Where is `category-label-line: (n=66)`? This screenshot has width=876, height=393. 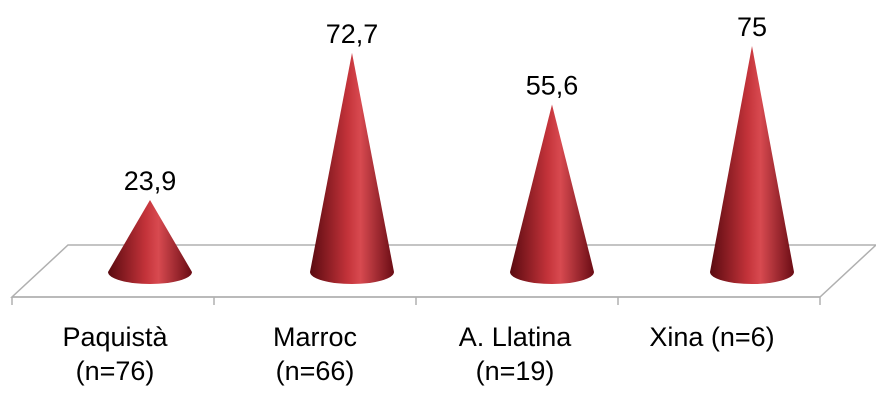
category-label-line: (n=66) is located at coordinates (315, 371).